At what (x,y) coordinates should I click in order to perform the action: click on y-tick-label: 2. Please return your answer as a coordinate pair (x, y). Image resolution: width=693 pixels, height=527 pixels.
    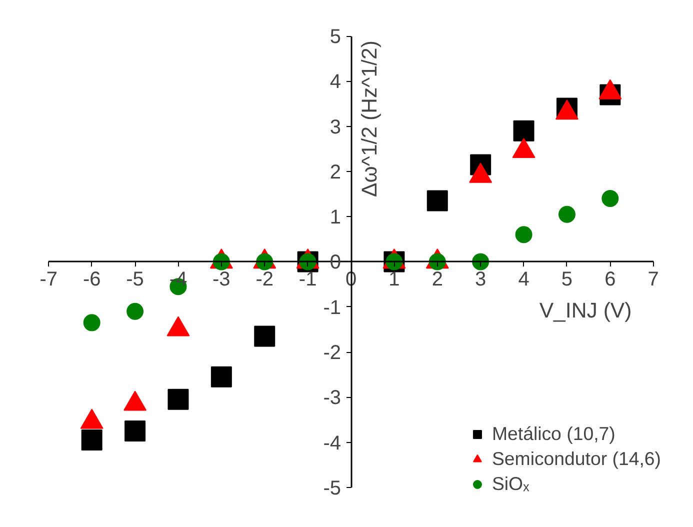
    Looking at the image, I should click on (335, 172).